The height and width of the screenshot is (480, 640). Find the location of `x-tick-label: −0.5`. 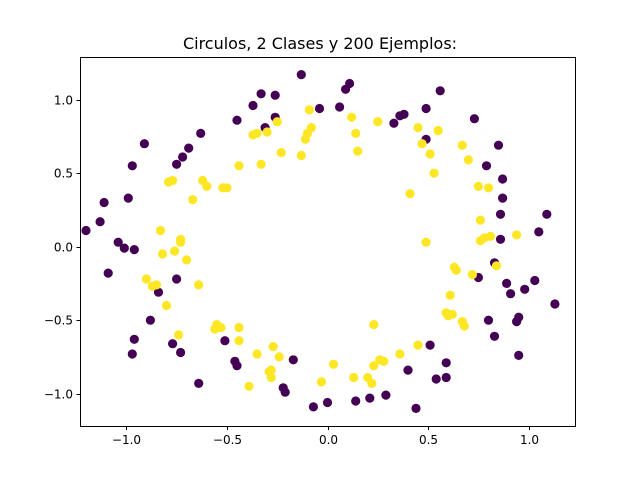

x-tick-label: −0.5 is located at coordinates (227, 440).